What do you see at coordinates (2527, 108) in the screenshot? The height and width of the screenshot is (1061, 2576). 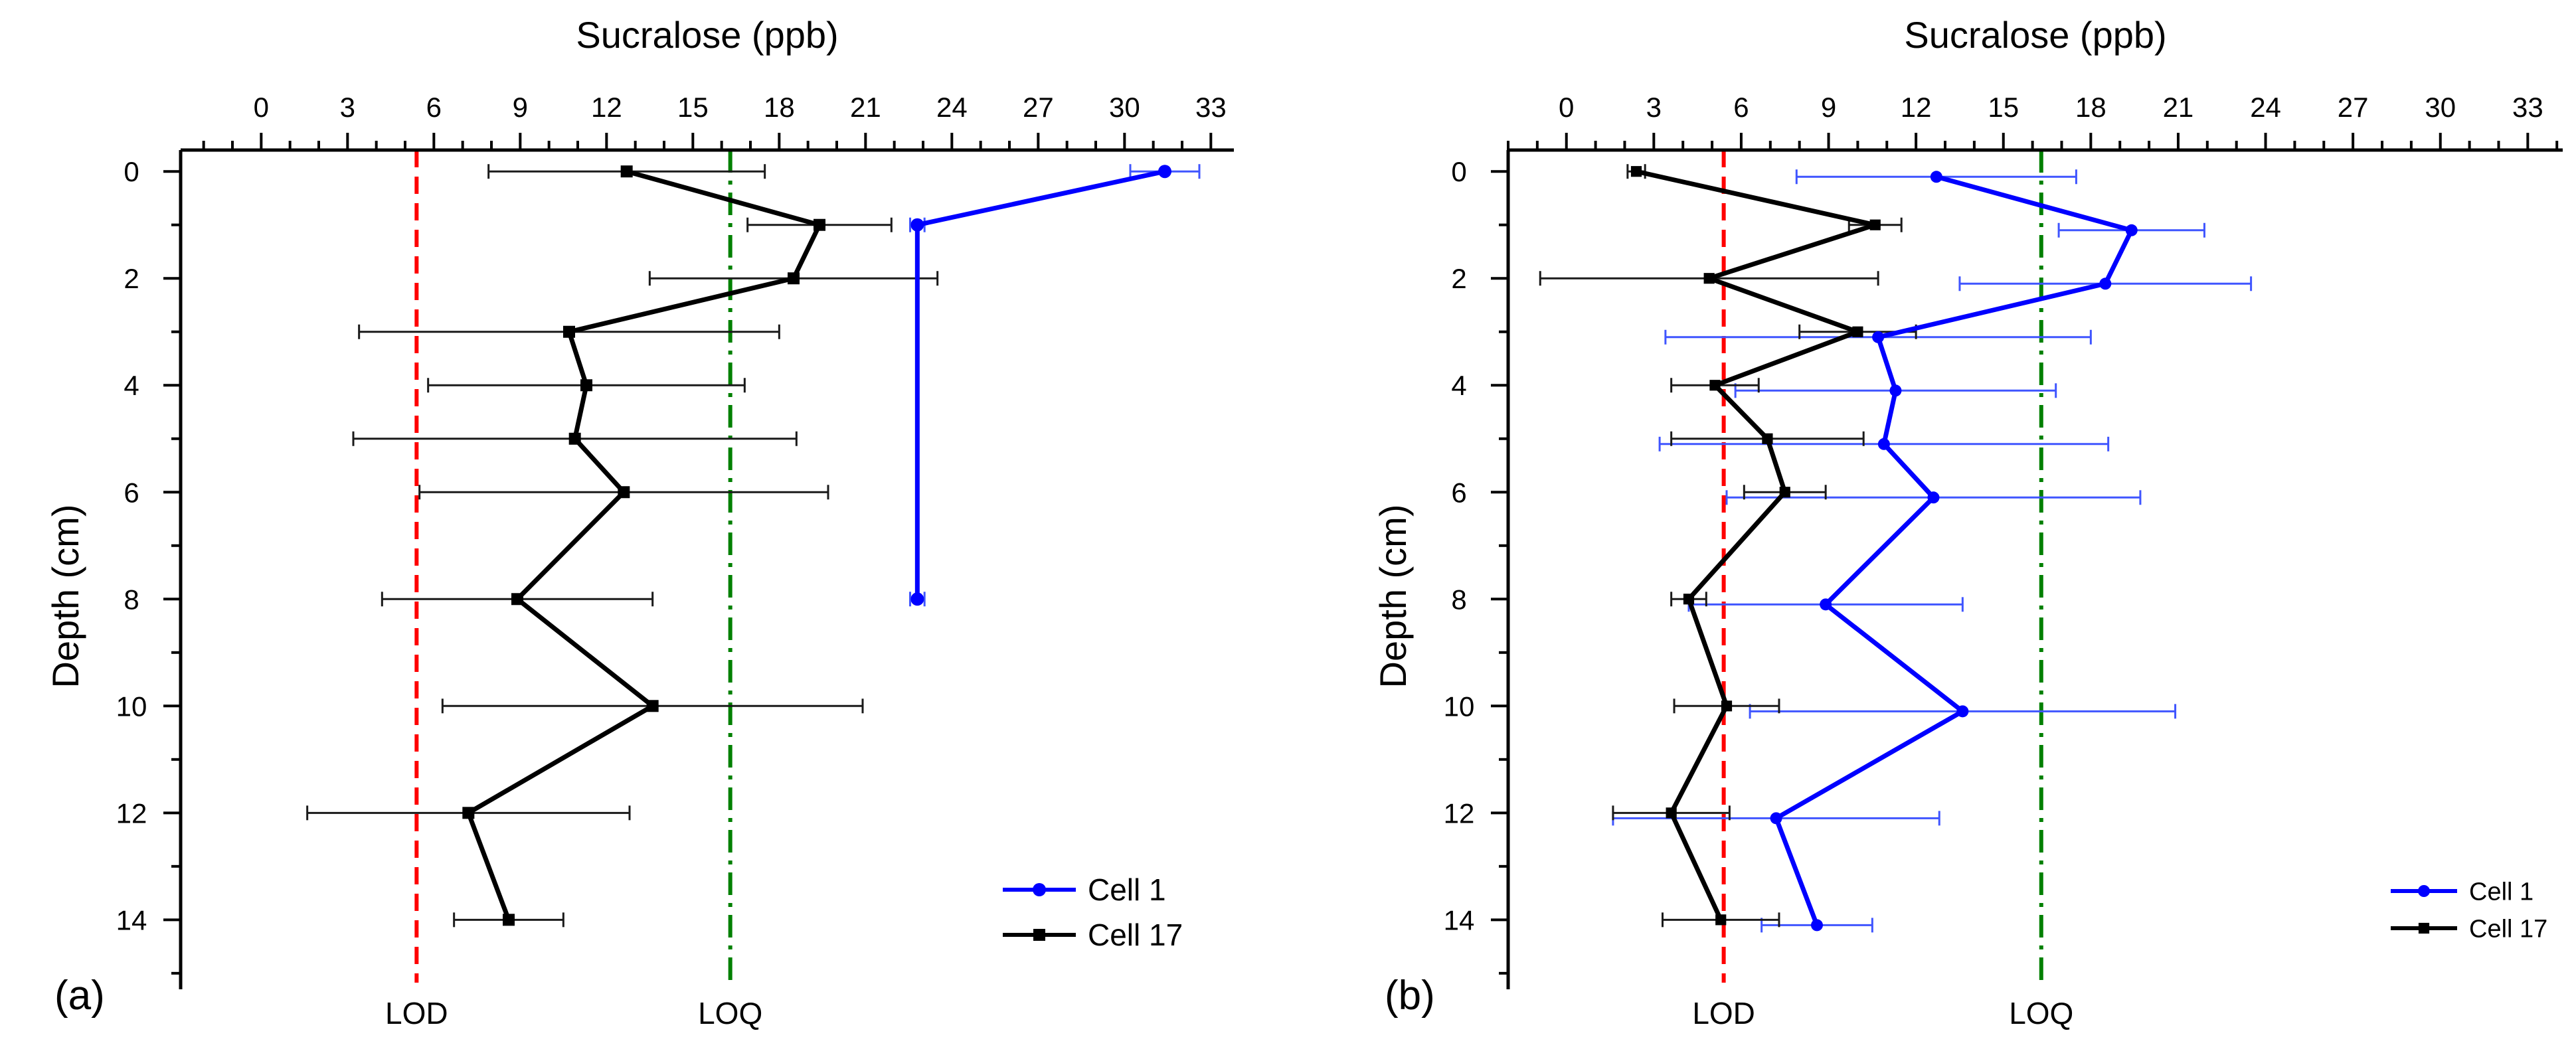 I see `x-tick-label-b: 33` at bounding box center [2527, 108].